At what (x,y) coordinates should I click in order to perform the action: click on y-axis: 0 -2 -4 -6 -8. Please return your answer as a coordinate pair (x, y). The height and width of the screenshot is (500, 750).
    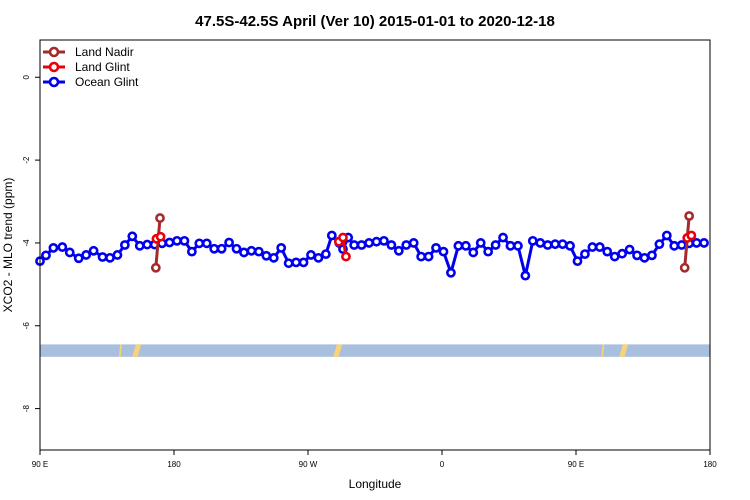
    Looking at the image, I should click on (31, 243).